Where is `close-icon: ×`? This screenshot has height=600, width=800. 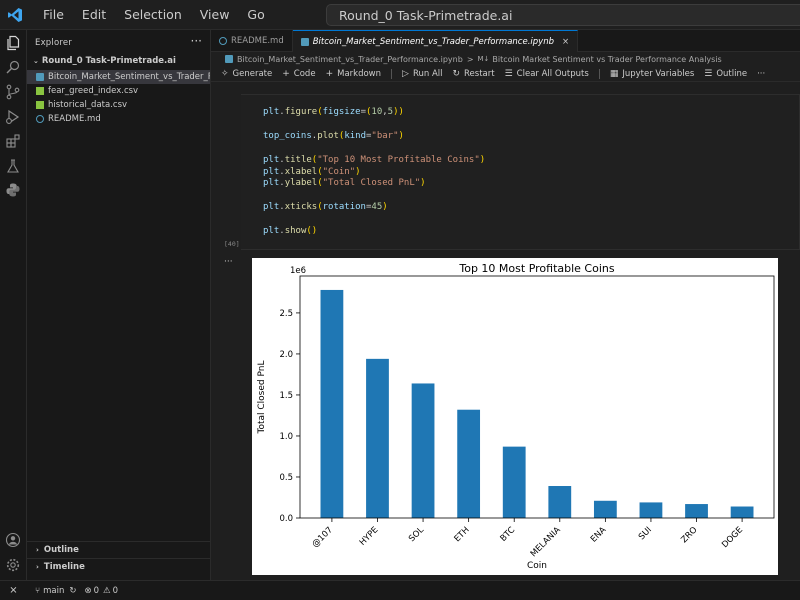 close-icon: × is located at coordinates (565, 41).